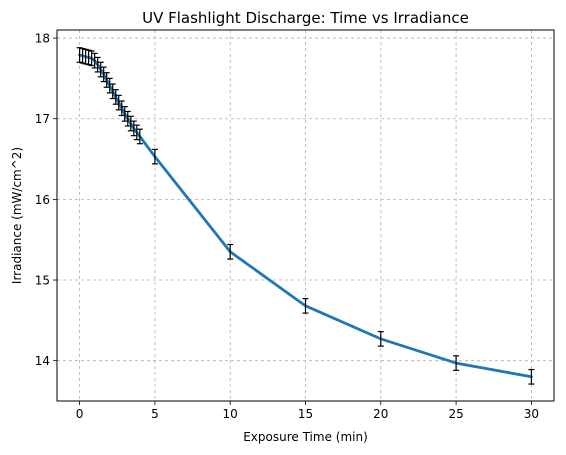 The width and height of the screenshot is (566, 455). Describe the element at coordinates (42, 361) in the screenshot. I see `y-tick-label: 14` at that location.